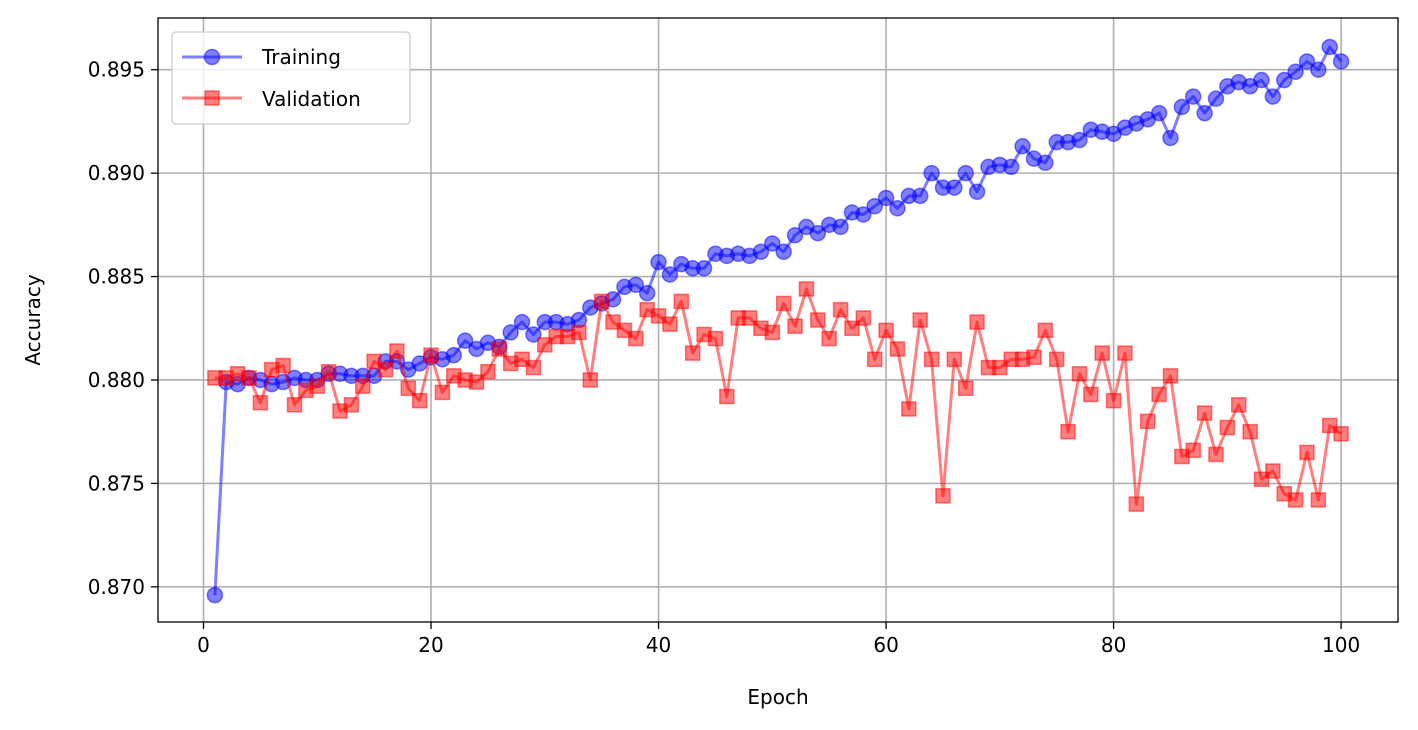 Image resolution: width=1418 pixels, height=730 pixels. I want to click on legend: Training Validation, so click(291, 78).